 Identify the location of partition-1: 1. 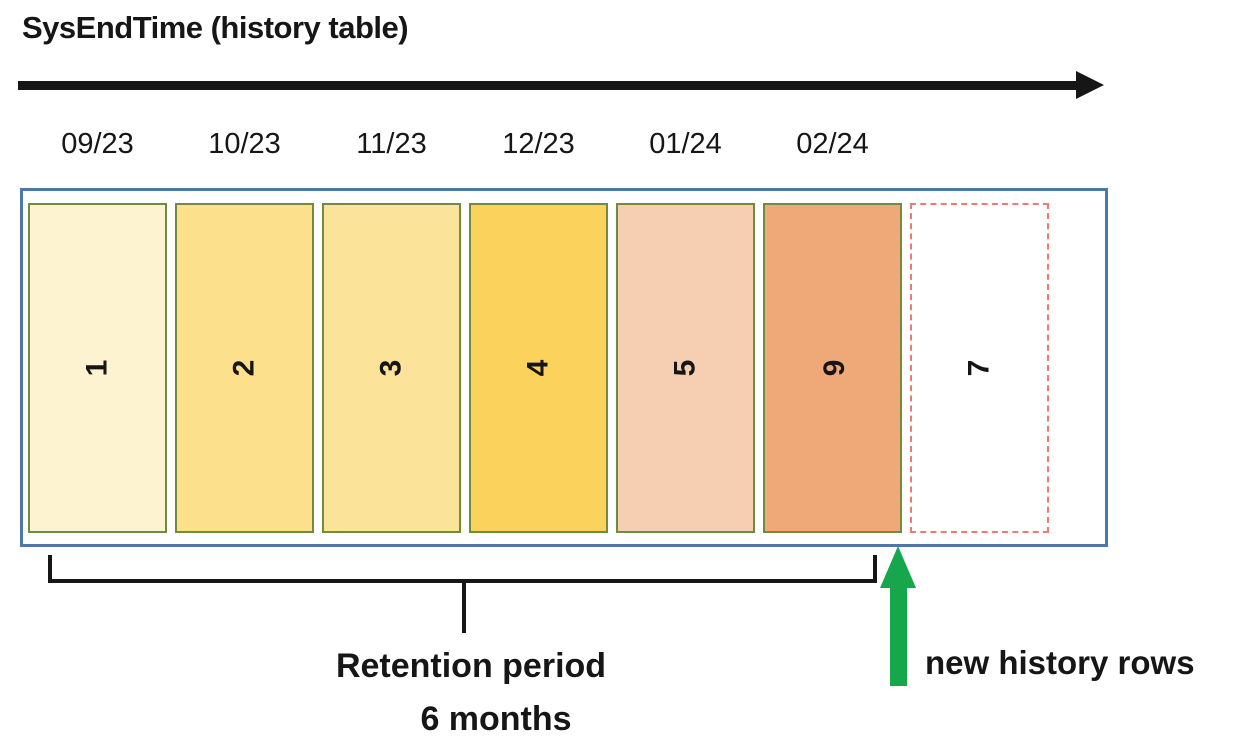
(97, 368).